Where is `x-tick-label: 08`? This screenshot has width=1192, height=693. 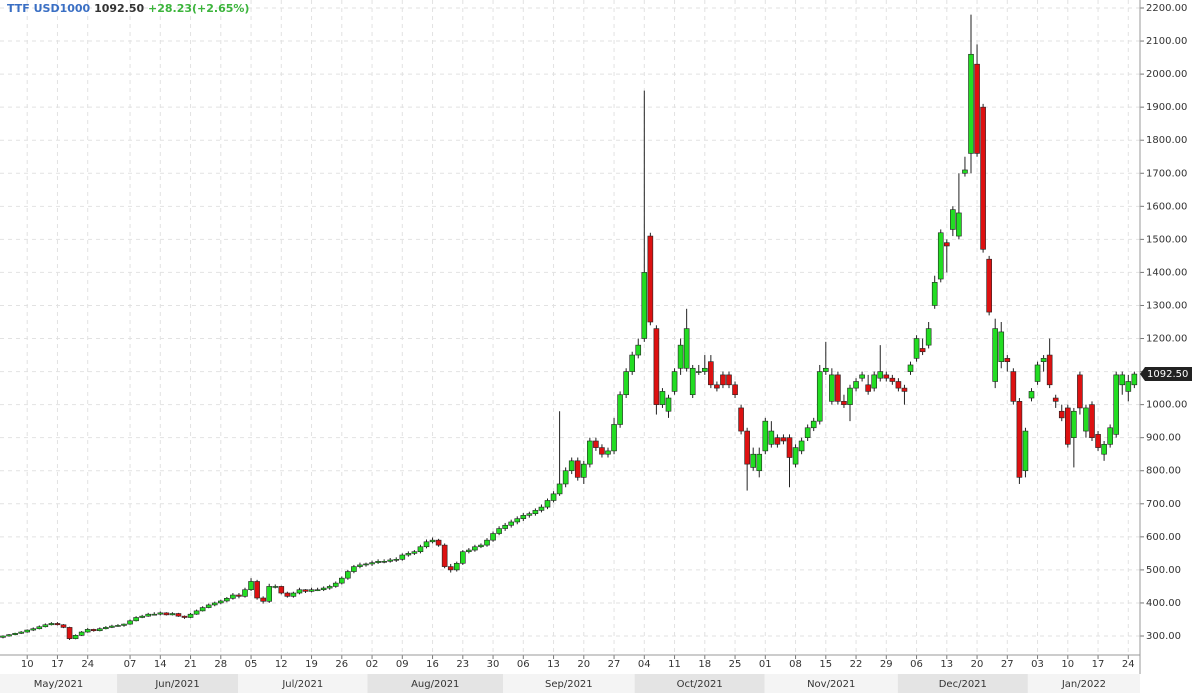
x-tick-label: 08 is located at coordinates (795, 664).